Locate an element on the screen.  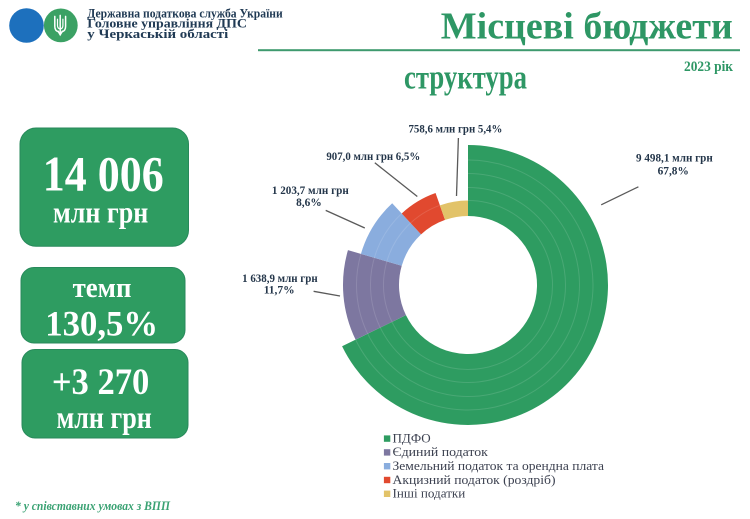
svg-text: 1 638,9 млн грн is located at coordinates (280, 278).